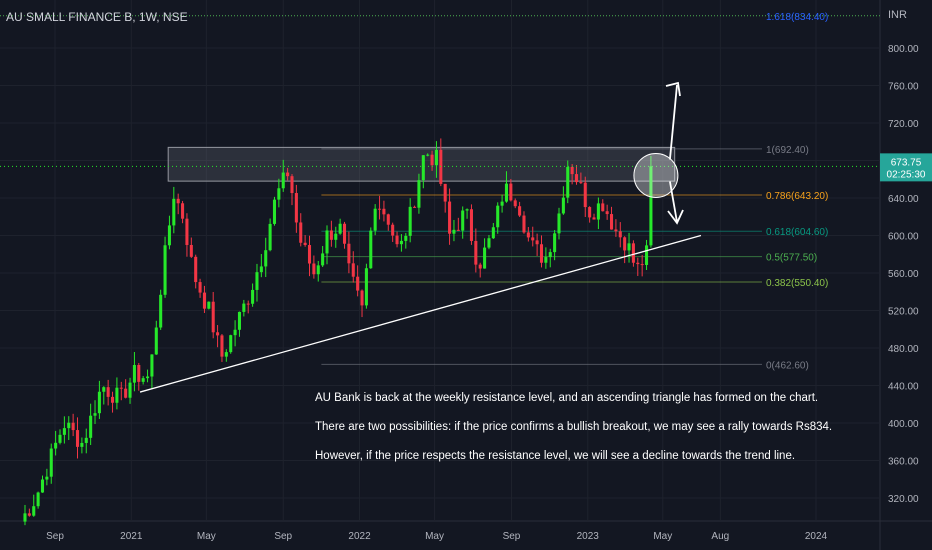 This screenshot has height=550, width=932. Describe the element at coordinates (588, 536) in the screenshot. I see `time-tick-label: 2023` at that location.